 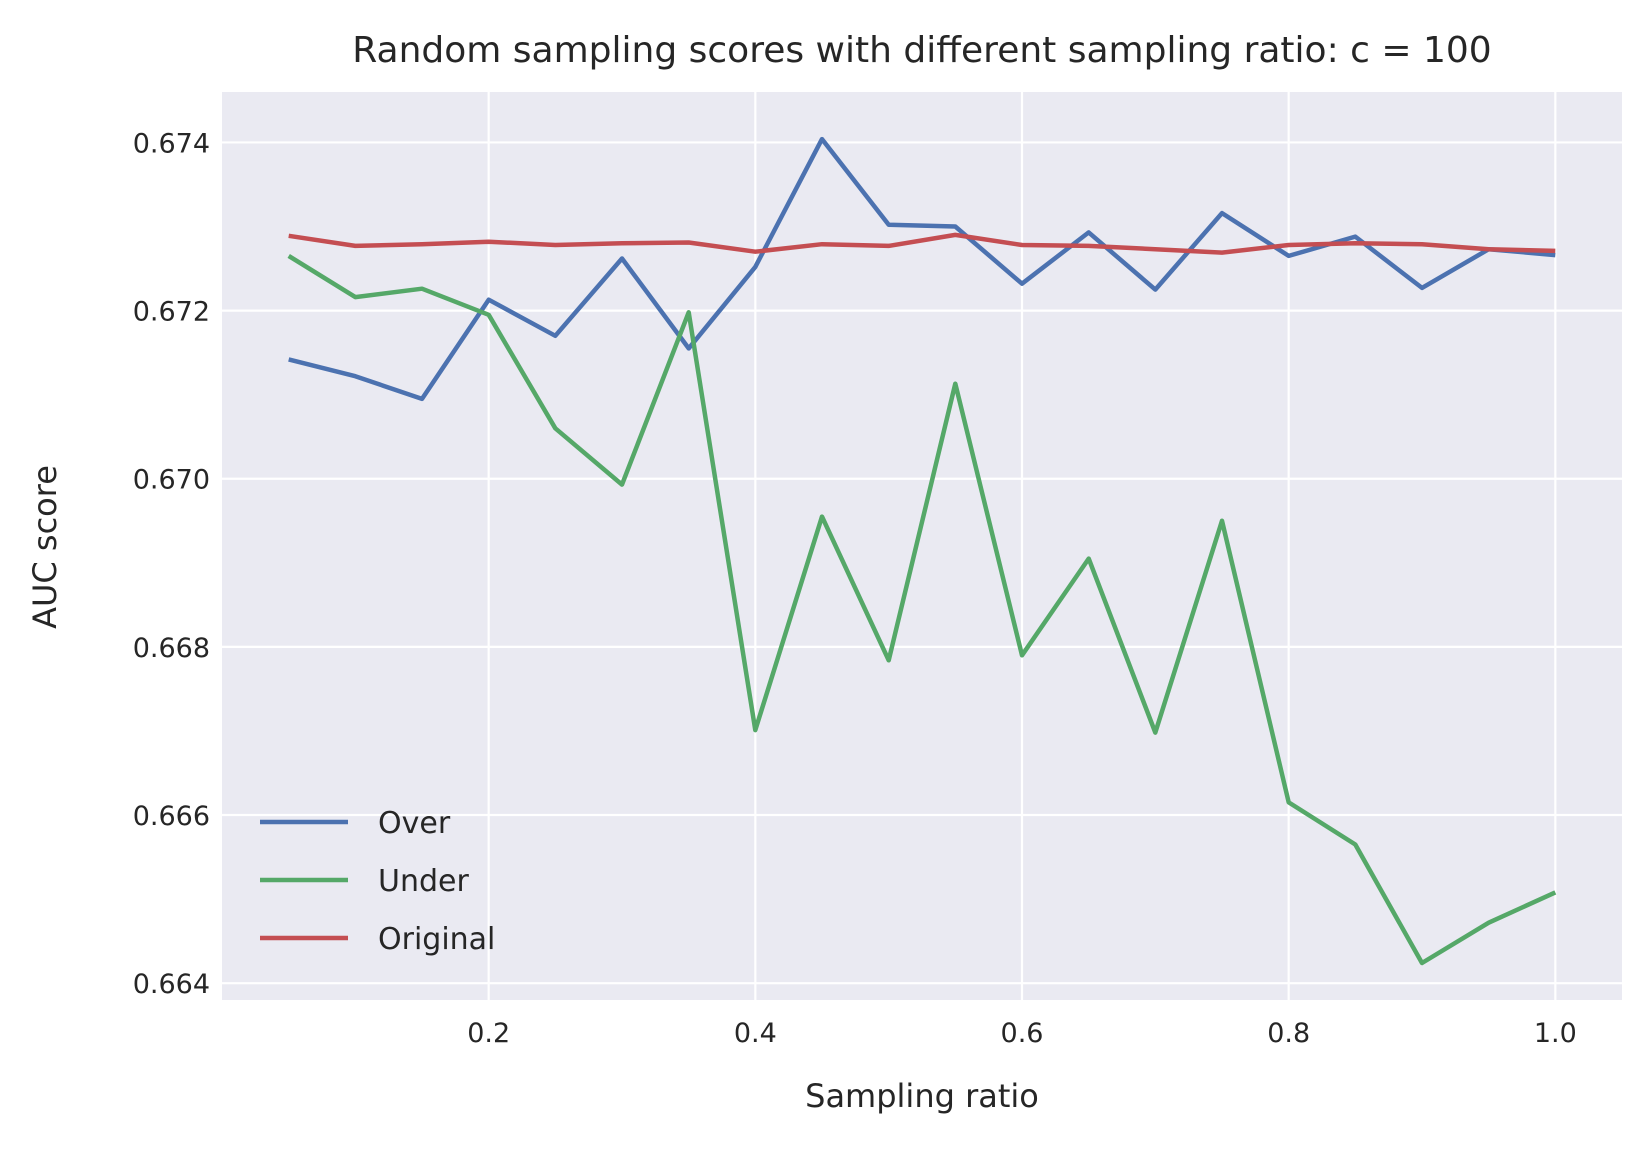 What do you see at coordinates (488, 1033) in the screenshot?
I see `x-tick-label: 0.2` at bounding box center [488, 1033].